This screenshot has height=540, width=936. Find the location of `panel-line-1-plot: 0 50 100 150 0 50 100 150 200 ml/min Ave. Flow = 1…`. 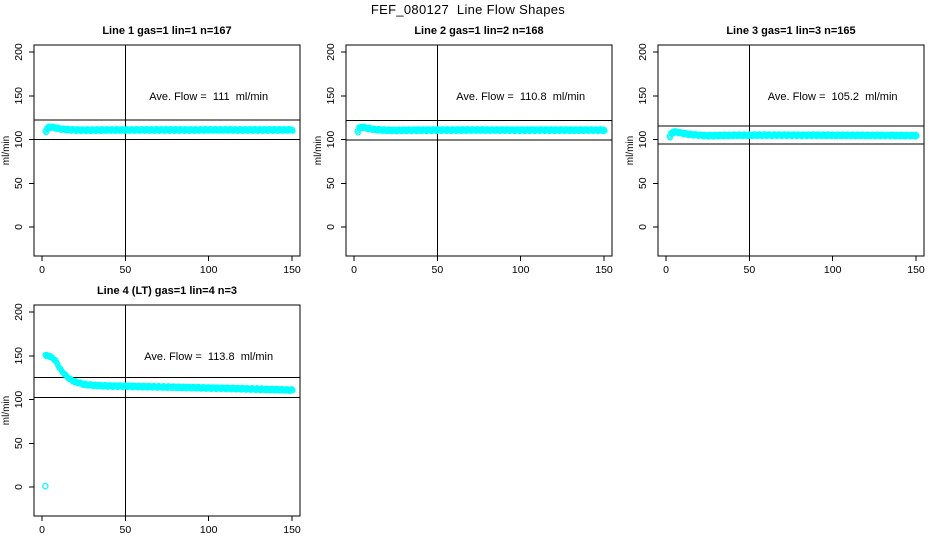

panel-line-1-plot: 0 50 100 150 0 50 100 150 200 ml/min Ave. Flow = 1… is located at coordinates (151, 159).